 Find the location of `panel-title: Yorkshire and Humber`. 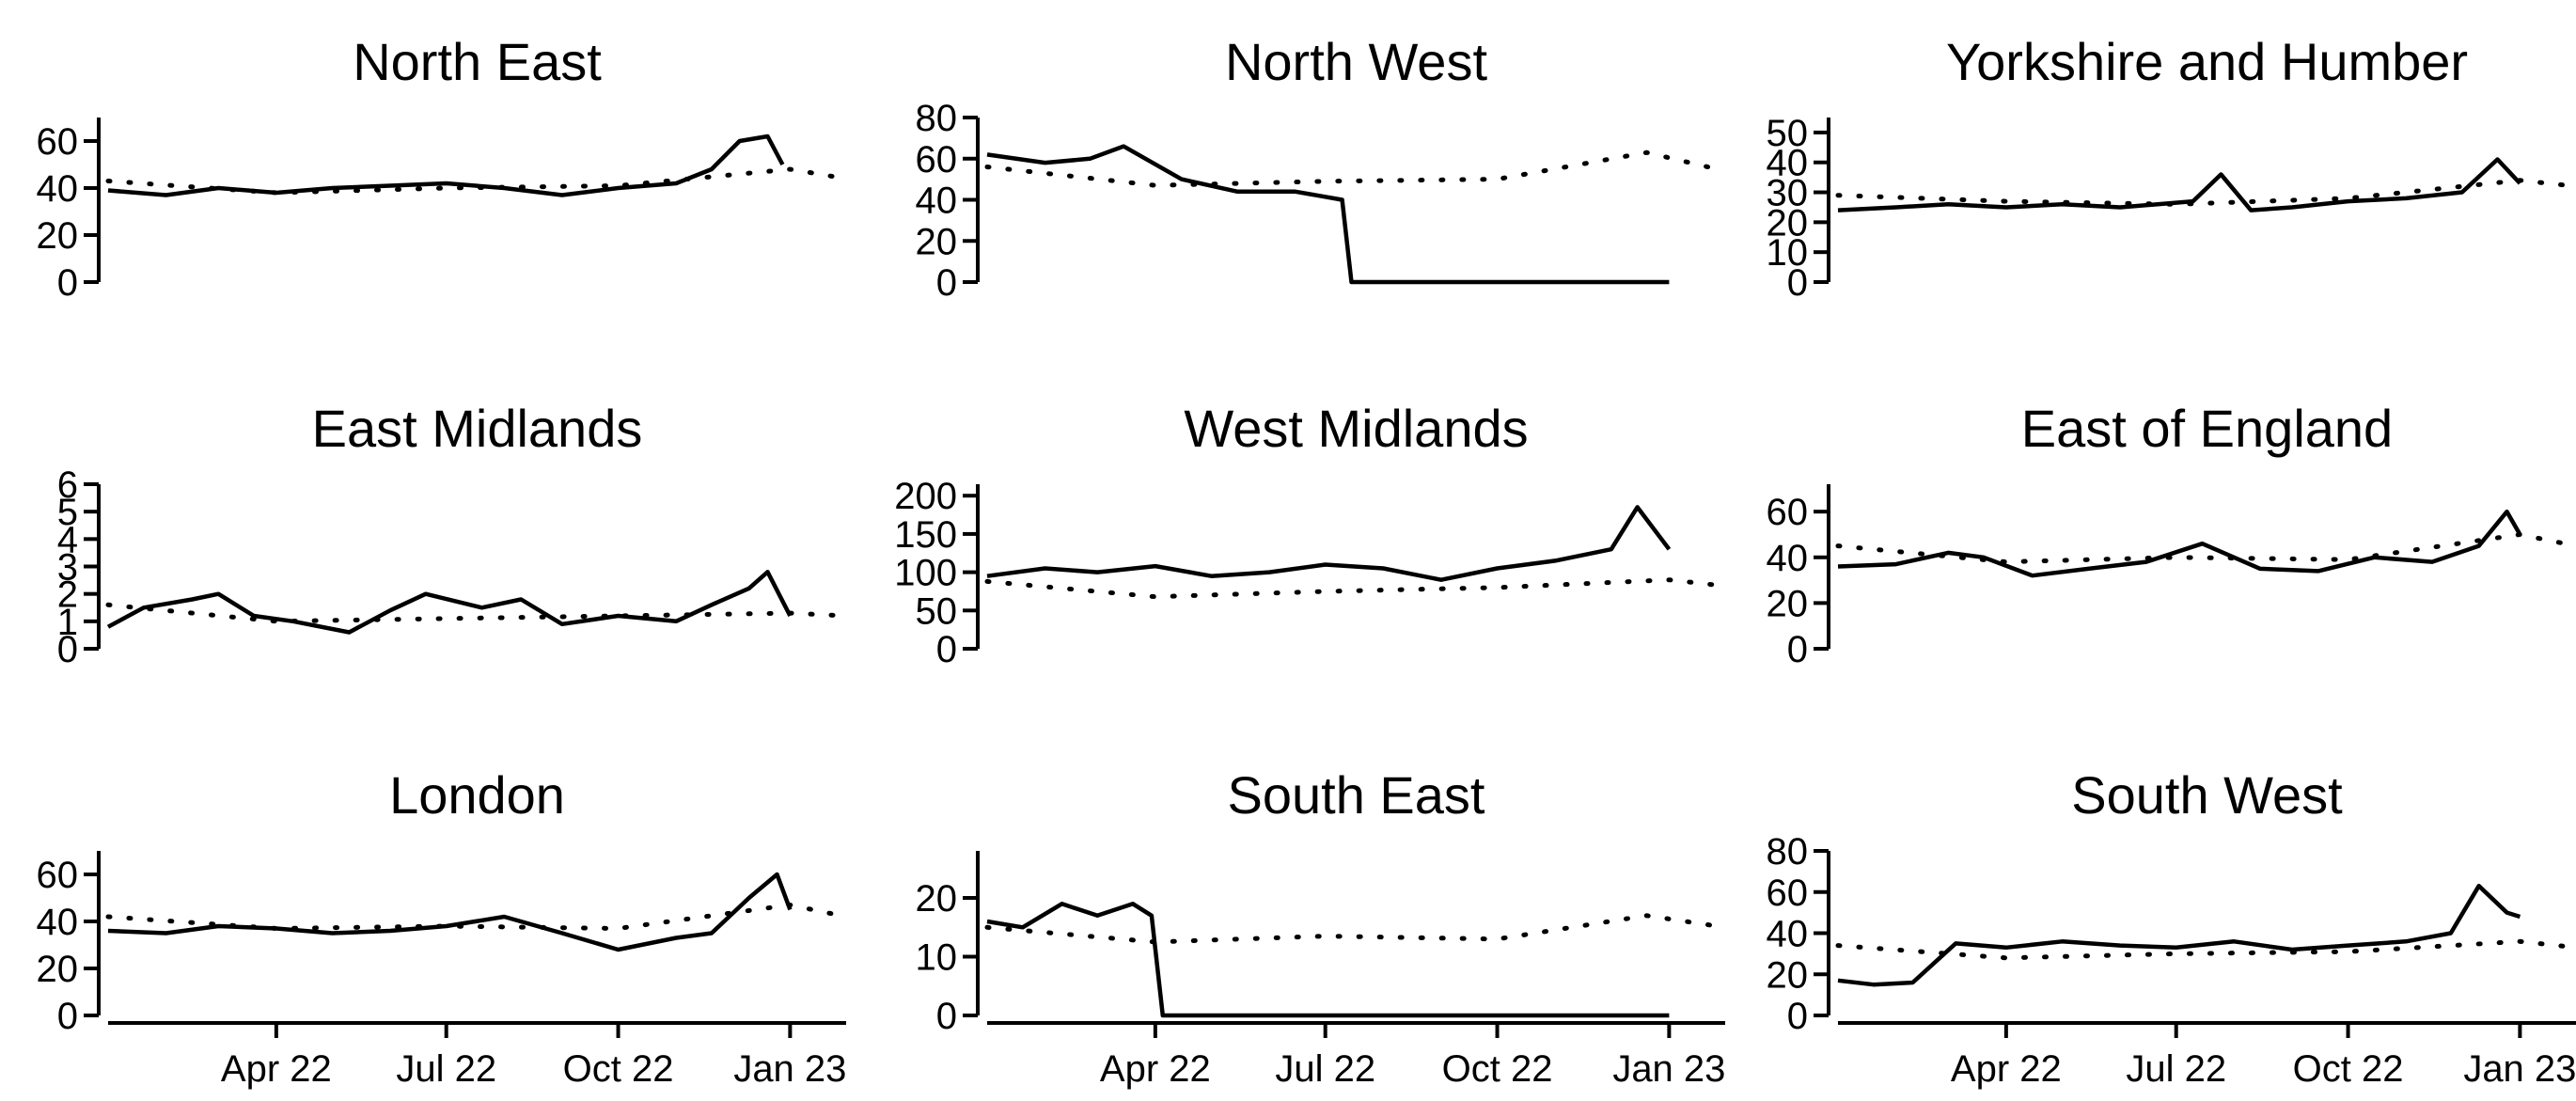

panel-title: Yorkshire and Humber is located at coordinates (2207, 61).